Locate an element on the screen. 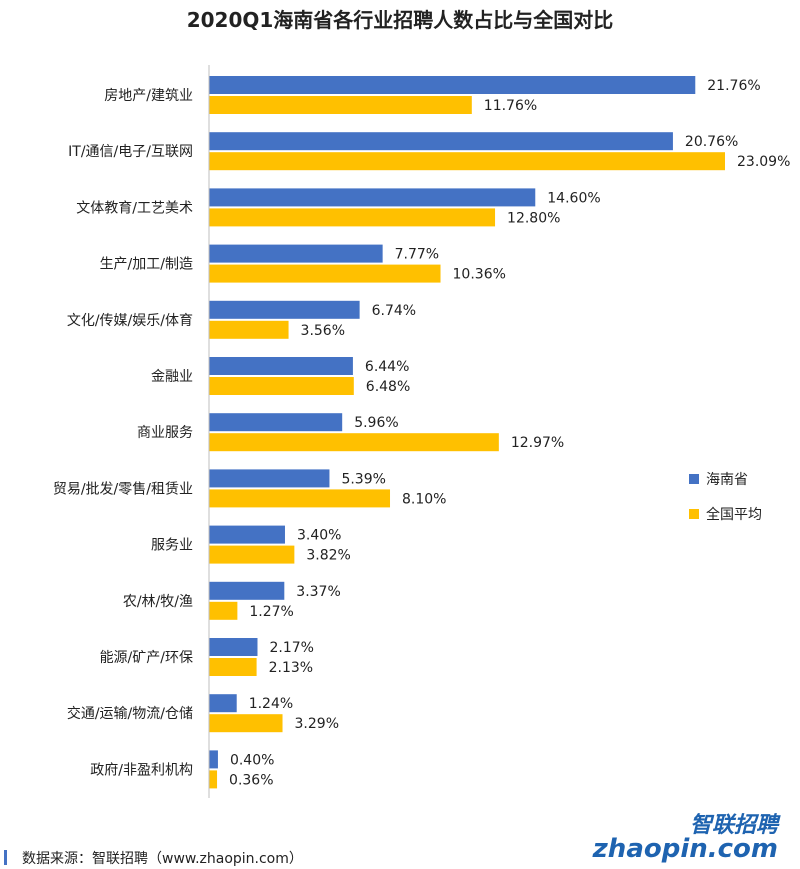 This screenshot has width=800, height=869. value-label-national: 12.97% is located at coordinates (537, 443).